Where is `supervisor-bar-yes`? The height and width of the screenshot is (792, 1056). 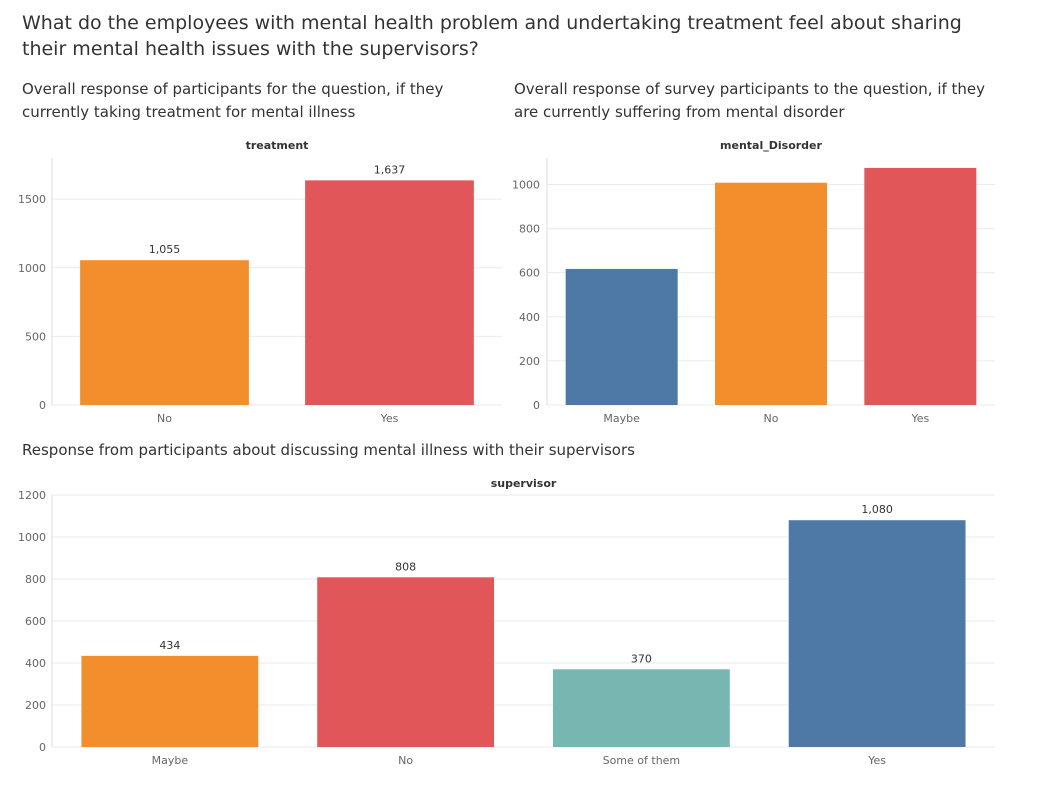
supervisor-bar-yes is located at coordinates (877, 633).